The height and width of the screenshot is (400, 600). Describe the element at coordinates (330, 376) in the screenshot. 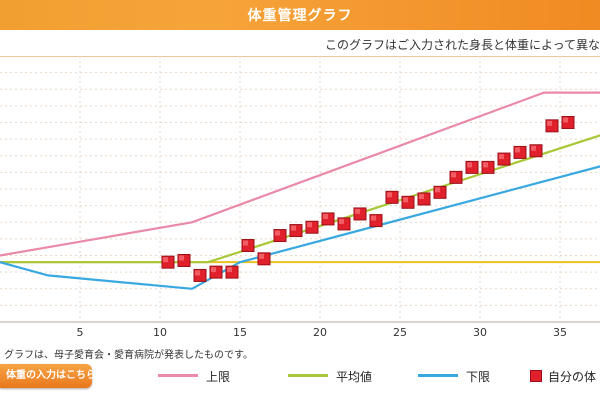

I see `legend-average: 平均値` at that location.